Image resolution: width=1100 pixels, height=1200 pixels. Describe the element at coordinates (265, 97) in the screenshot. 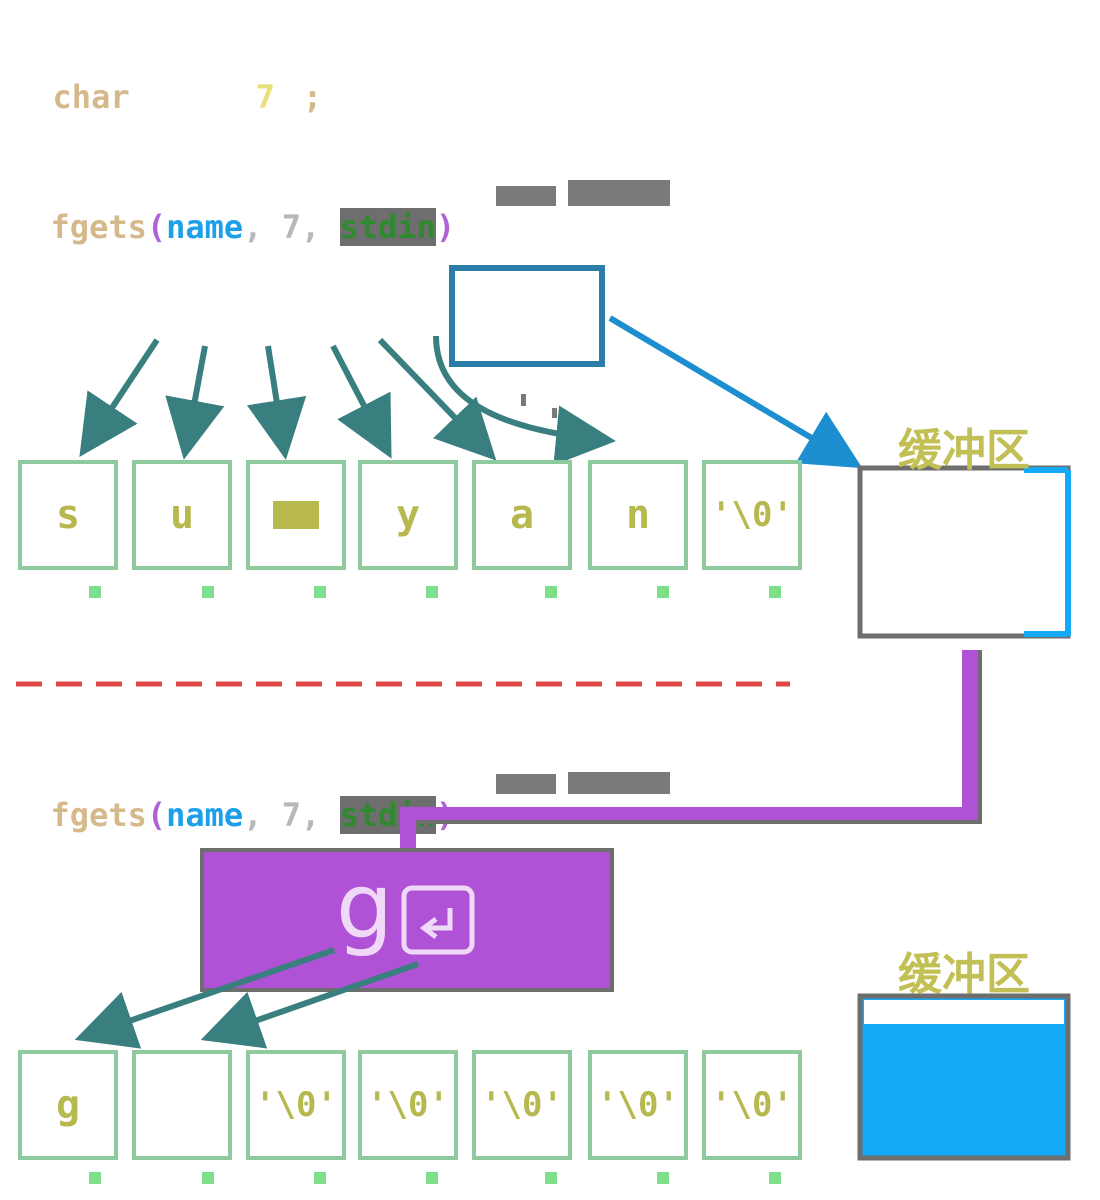

I see `array-size: 7` at that location.